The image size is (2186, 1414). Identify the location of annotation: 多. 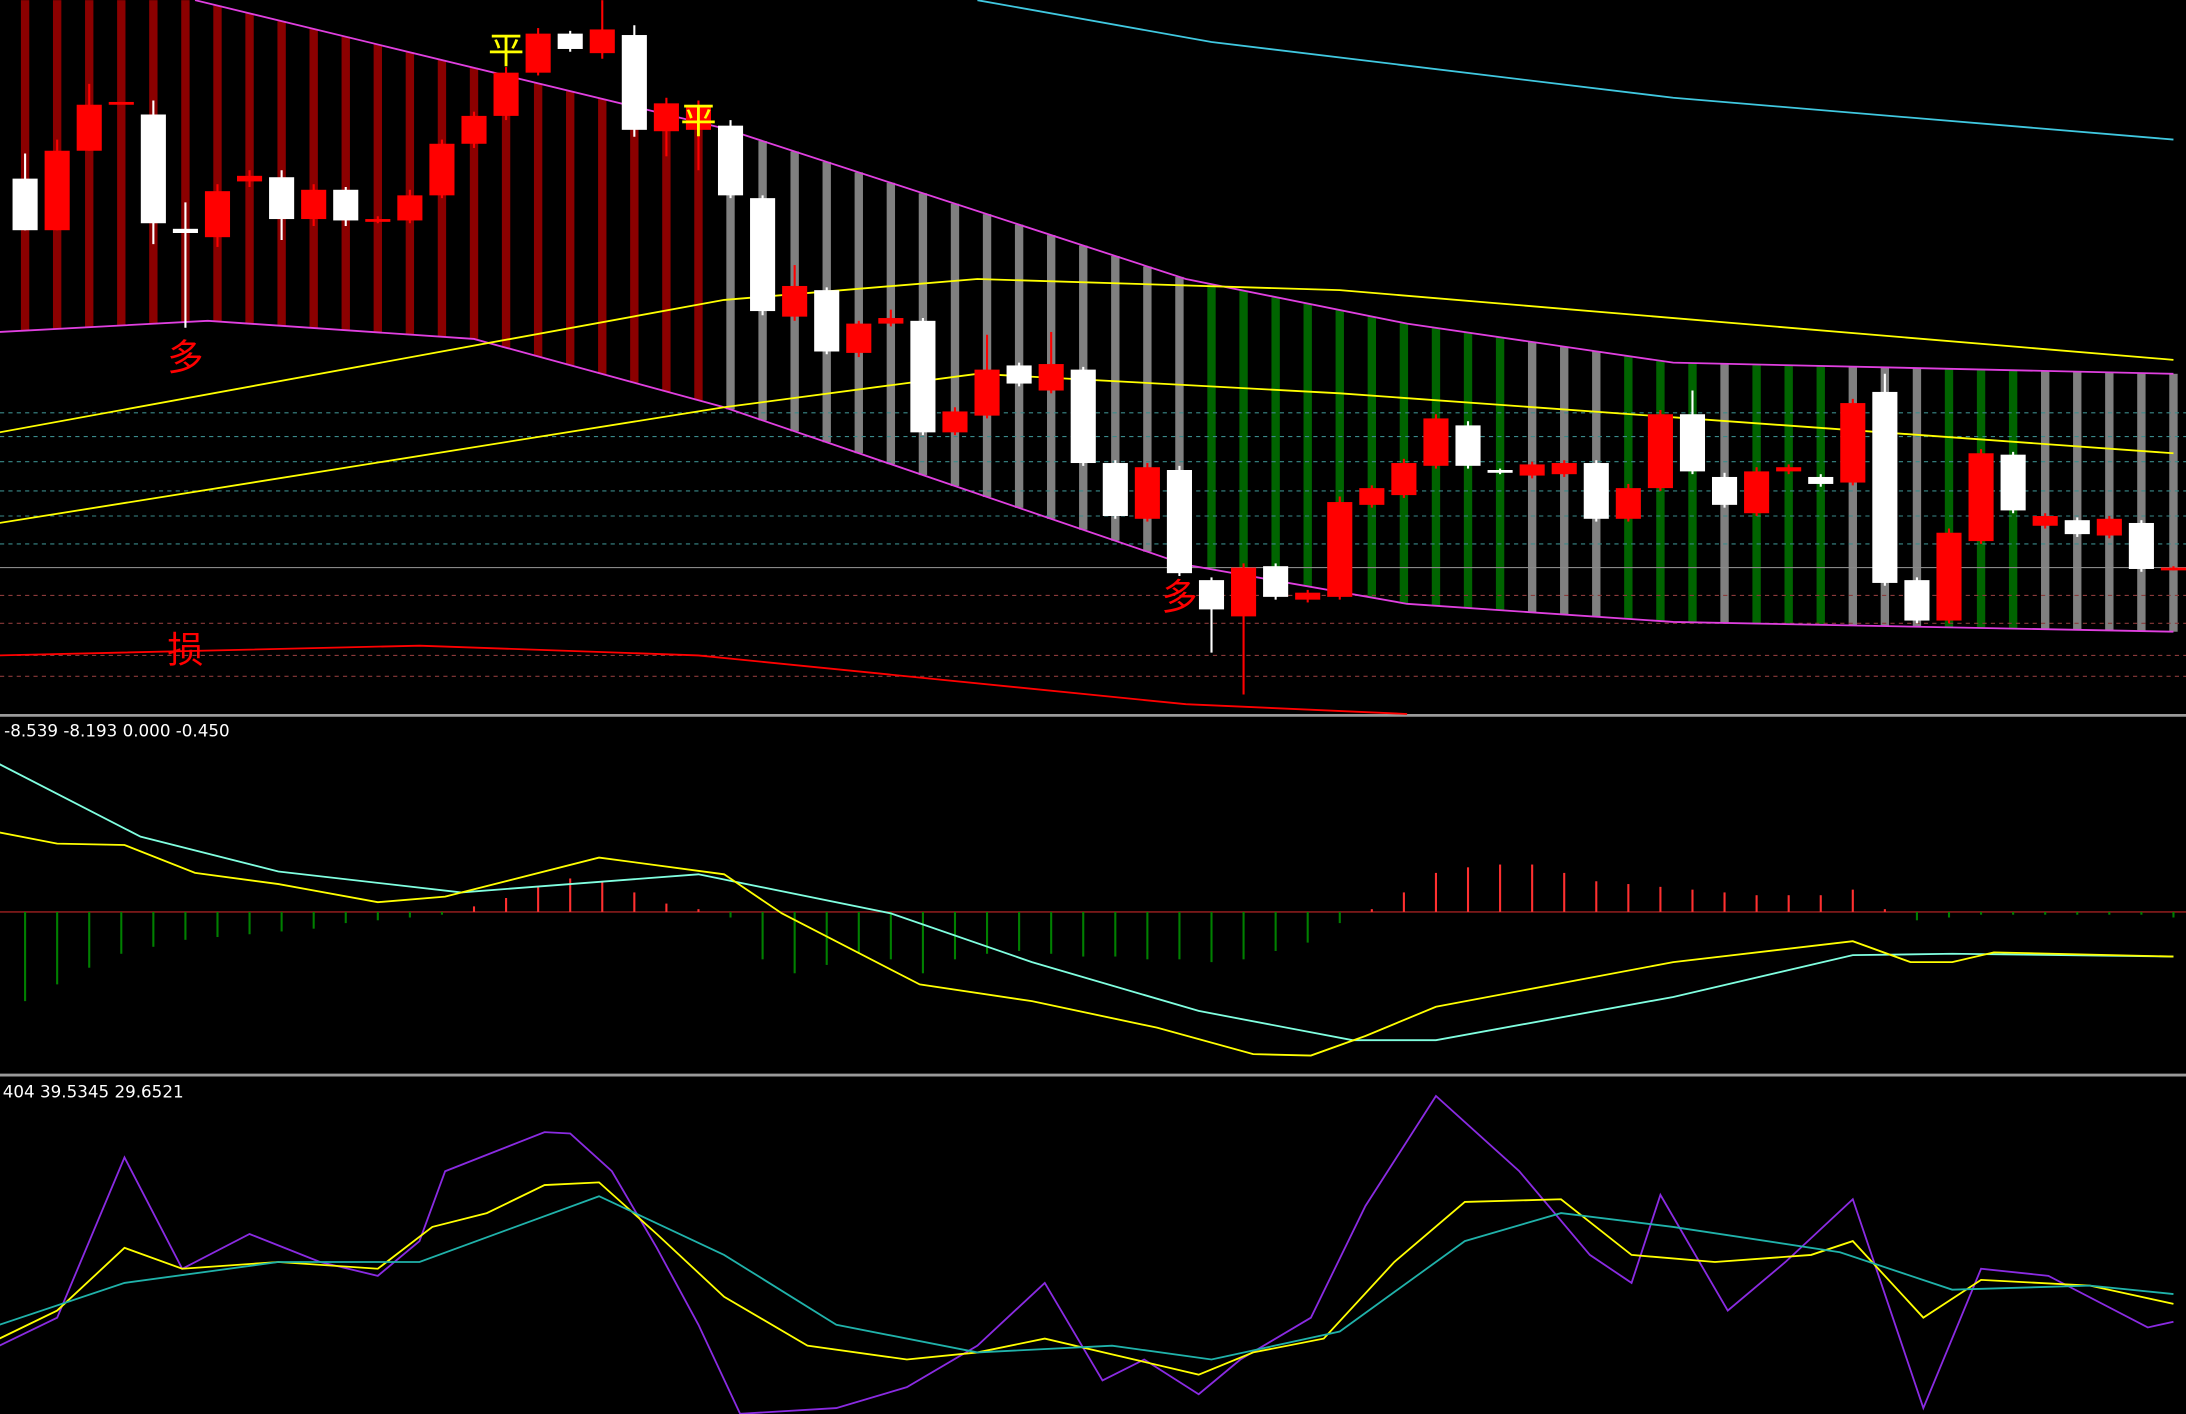
(1179, 597).